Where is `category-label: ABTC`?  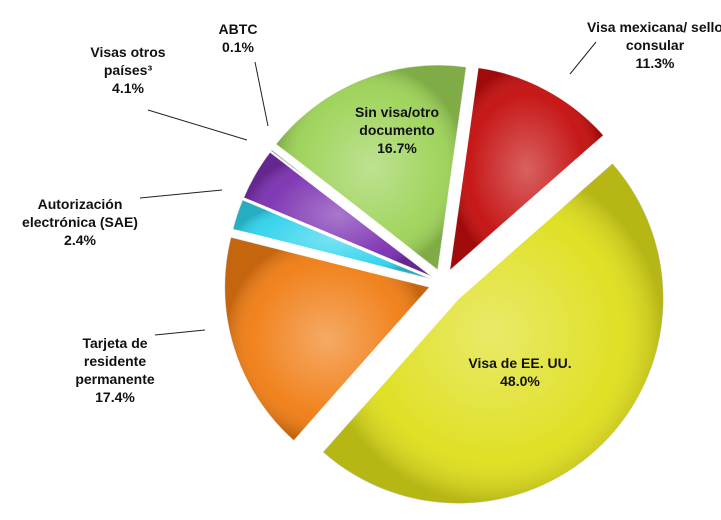 category-label: ABTC is located at coordinates (238, 29).